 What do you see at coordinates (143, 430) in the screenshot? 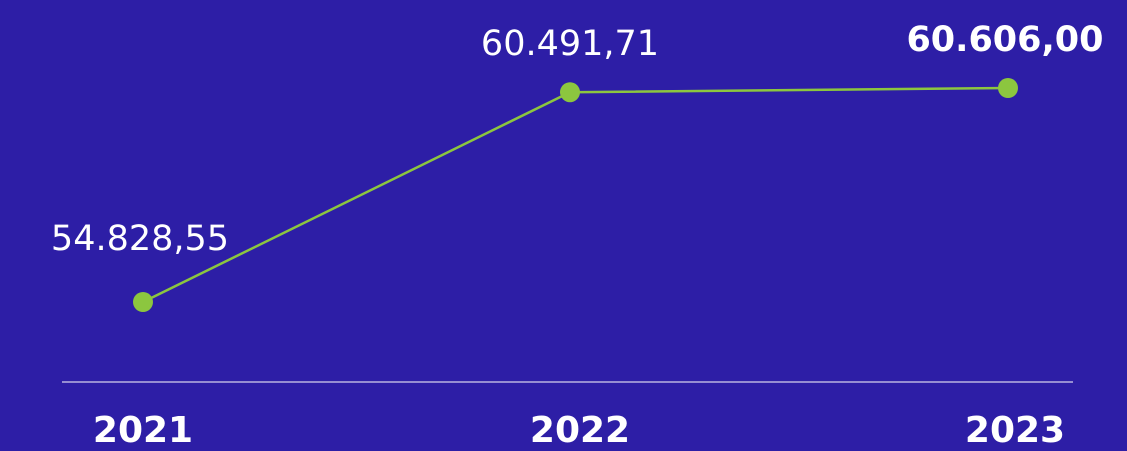
I see `x-tick-label: 2021` at bounding box center [143, 430].